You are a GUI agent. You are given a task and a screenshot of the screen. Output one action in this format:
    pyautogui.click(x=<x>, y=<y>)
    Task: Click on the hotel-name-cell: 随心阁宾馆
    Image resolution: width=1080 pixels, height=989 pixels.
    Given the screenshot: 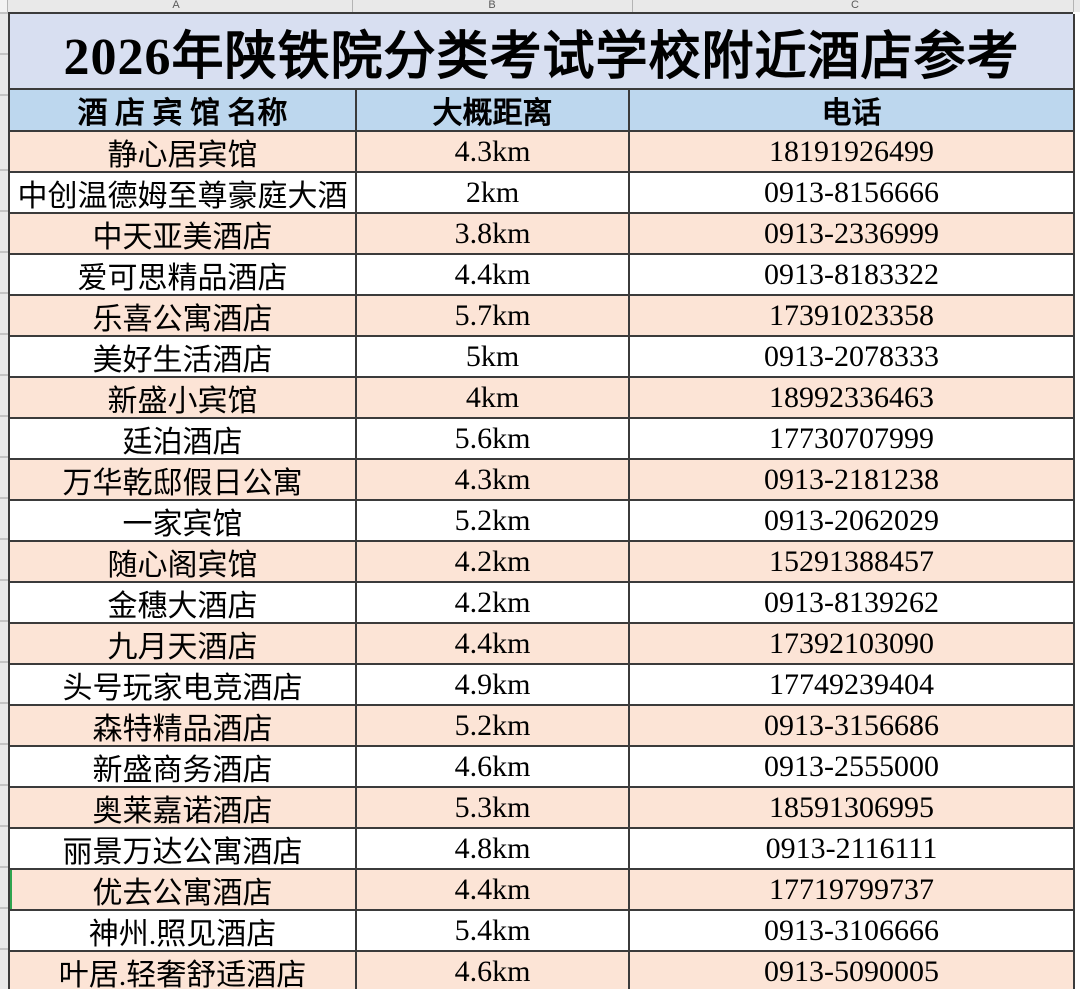 What is the action you would take?
    pyautogui.click(x=183, y=562)
    